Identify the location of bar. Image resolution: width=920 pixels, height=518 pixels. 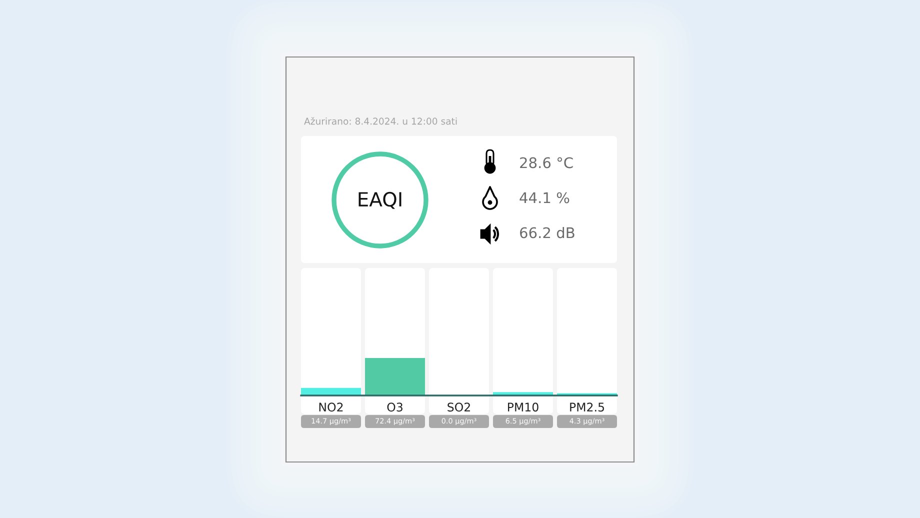
(395, 377).